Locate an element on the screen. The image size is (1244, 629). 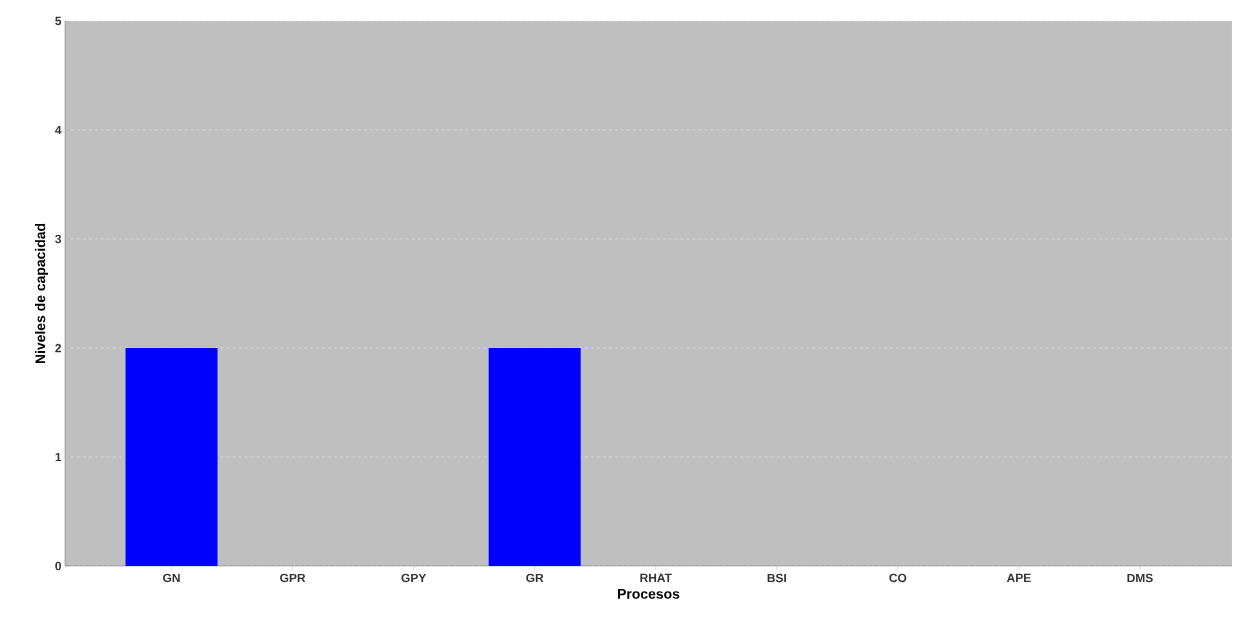
y-tick-label: 2 is located at coordinates (58, 348).